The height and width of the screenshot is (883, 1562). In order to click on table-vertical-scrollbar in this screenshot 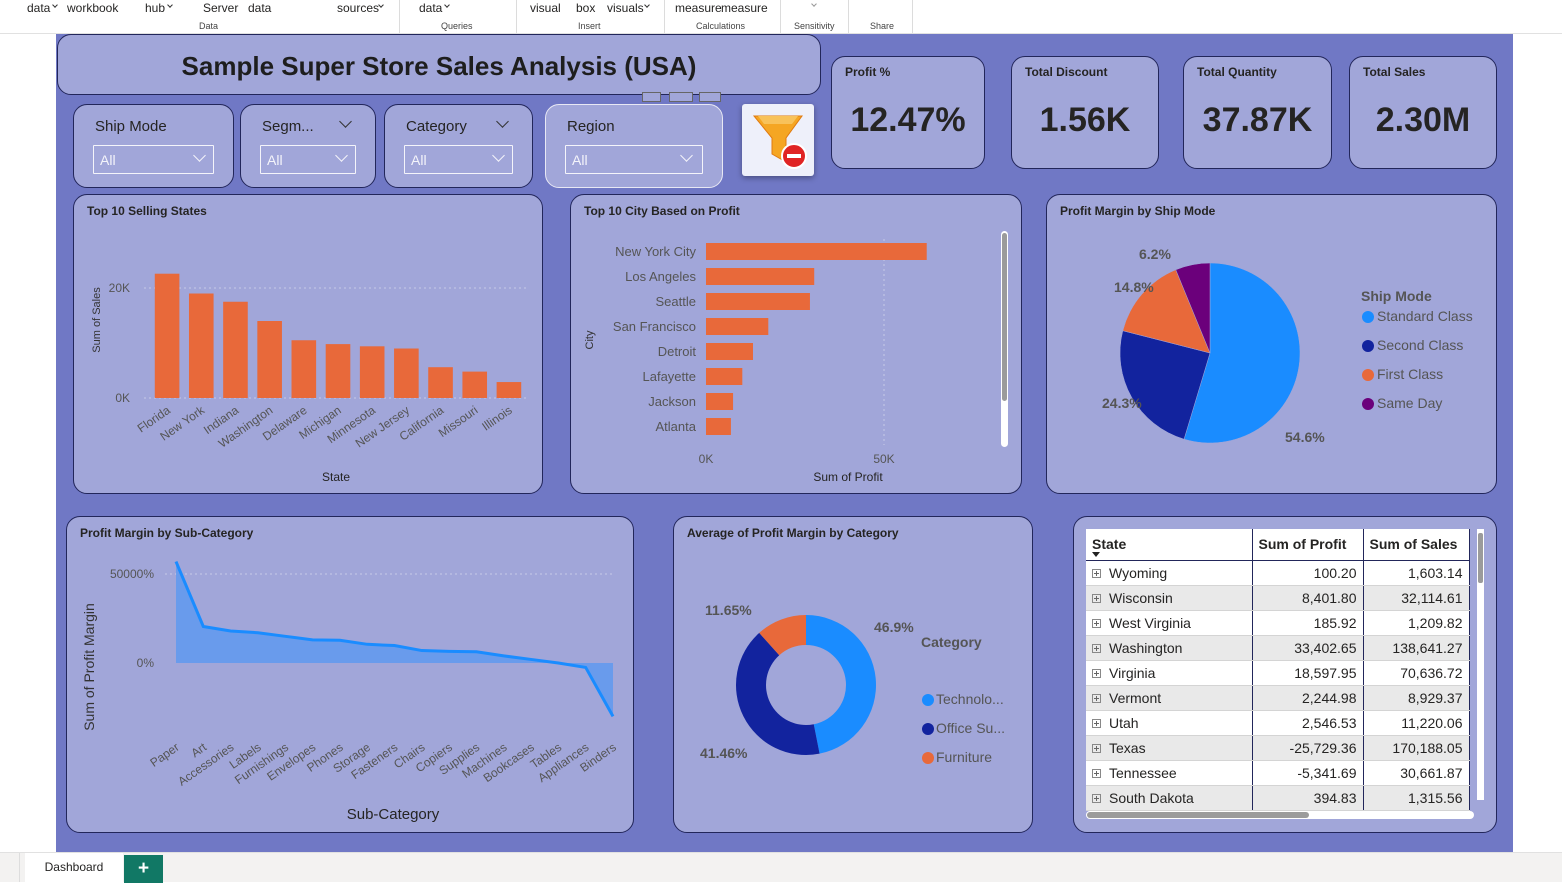, I will do `click(1480, 664)`.